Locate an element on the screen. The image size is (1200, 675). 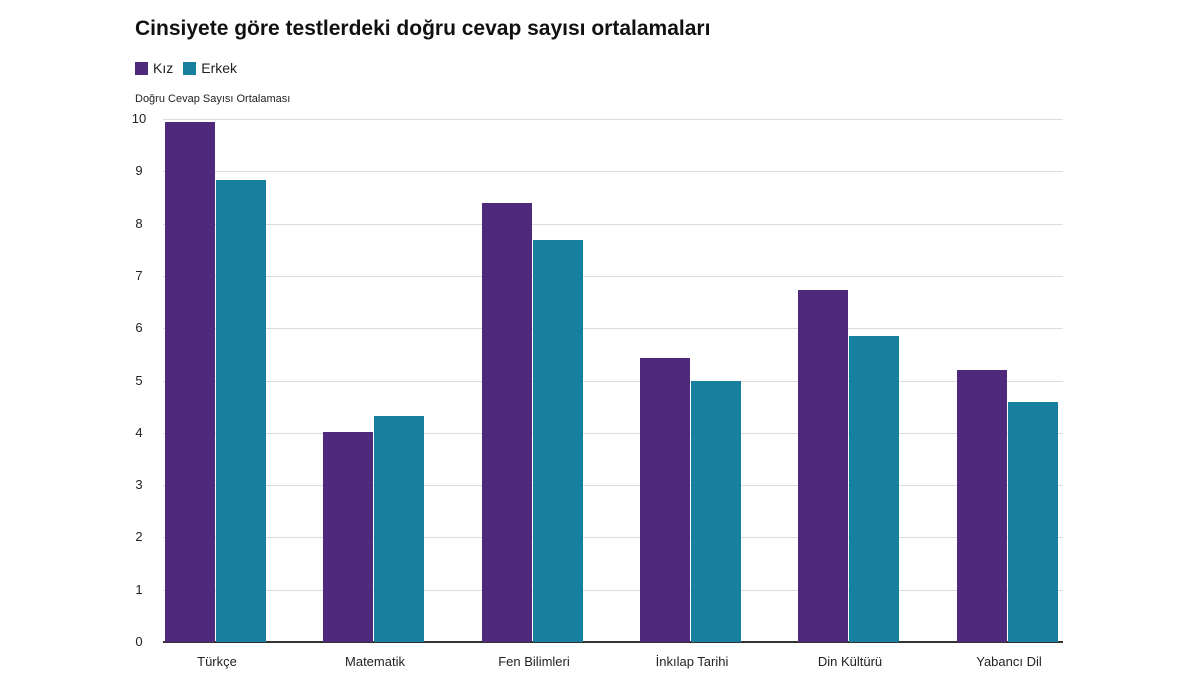
legend-item-erkek: Erkek is located at coordinates (210, 68).